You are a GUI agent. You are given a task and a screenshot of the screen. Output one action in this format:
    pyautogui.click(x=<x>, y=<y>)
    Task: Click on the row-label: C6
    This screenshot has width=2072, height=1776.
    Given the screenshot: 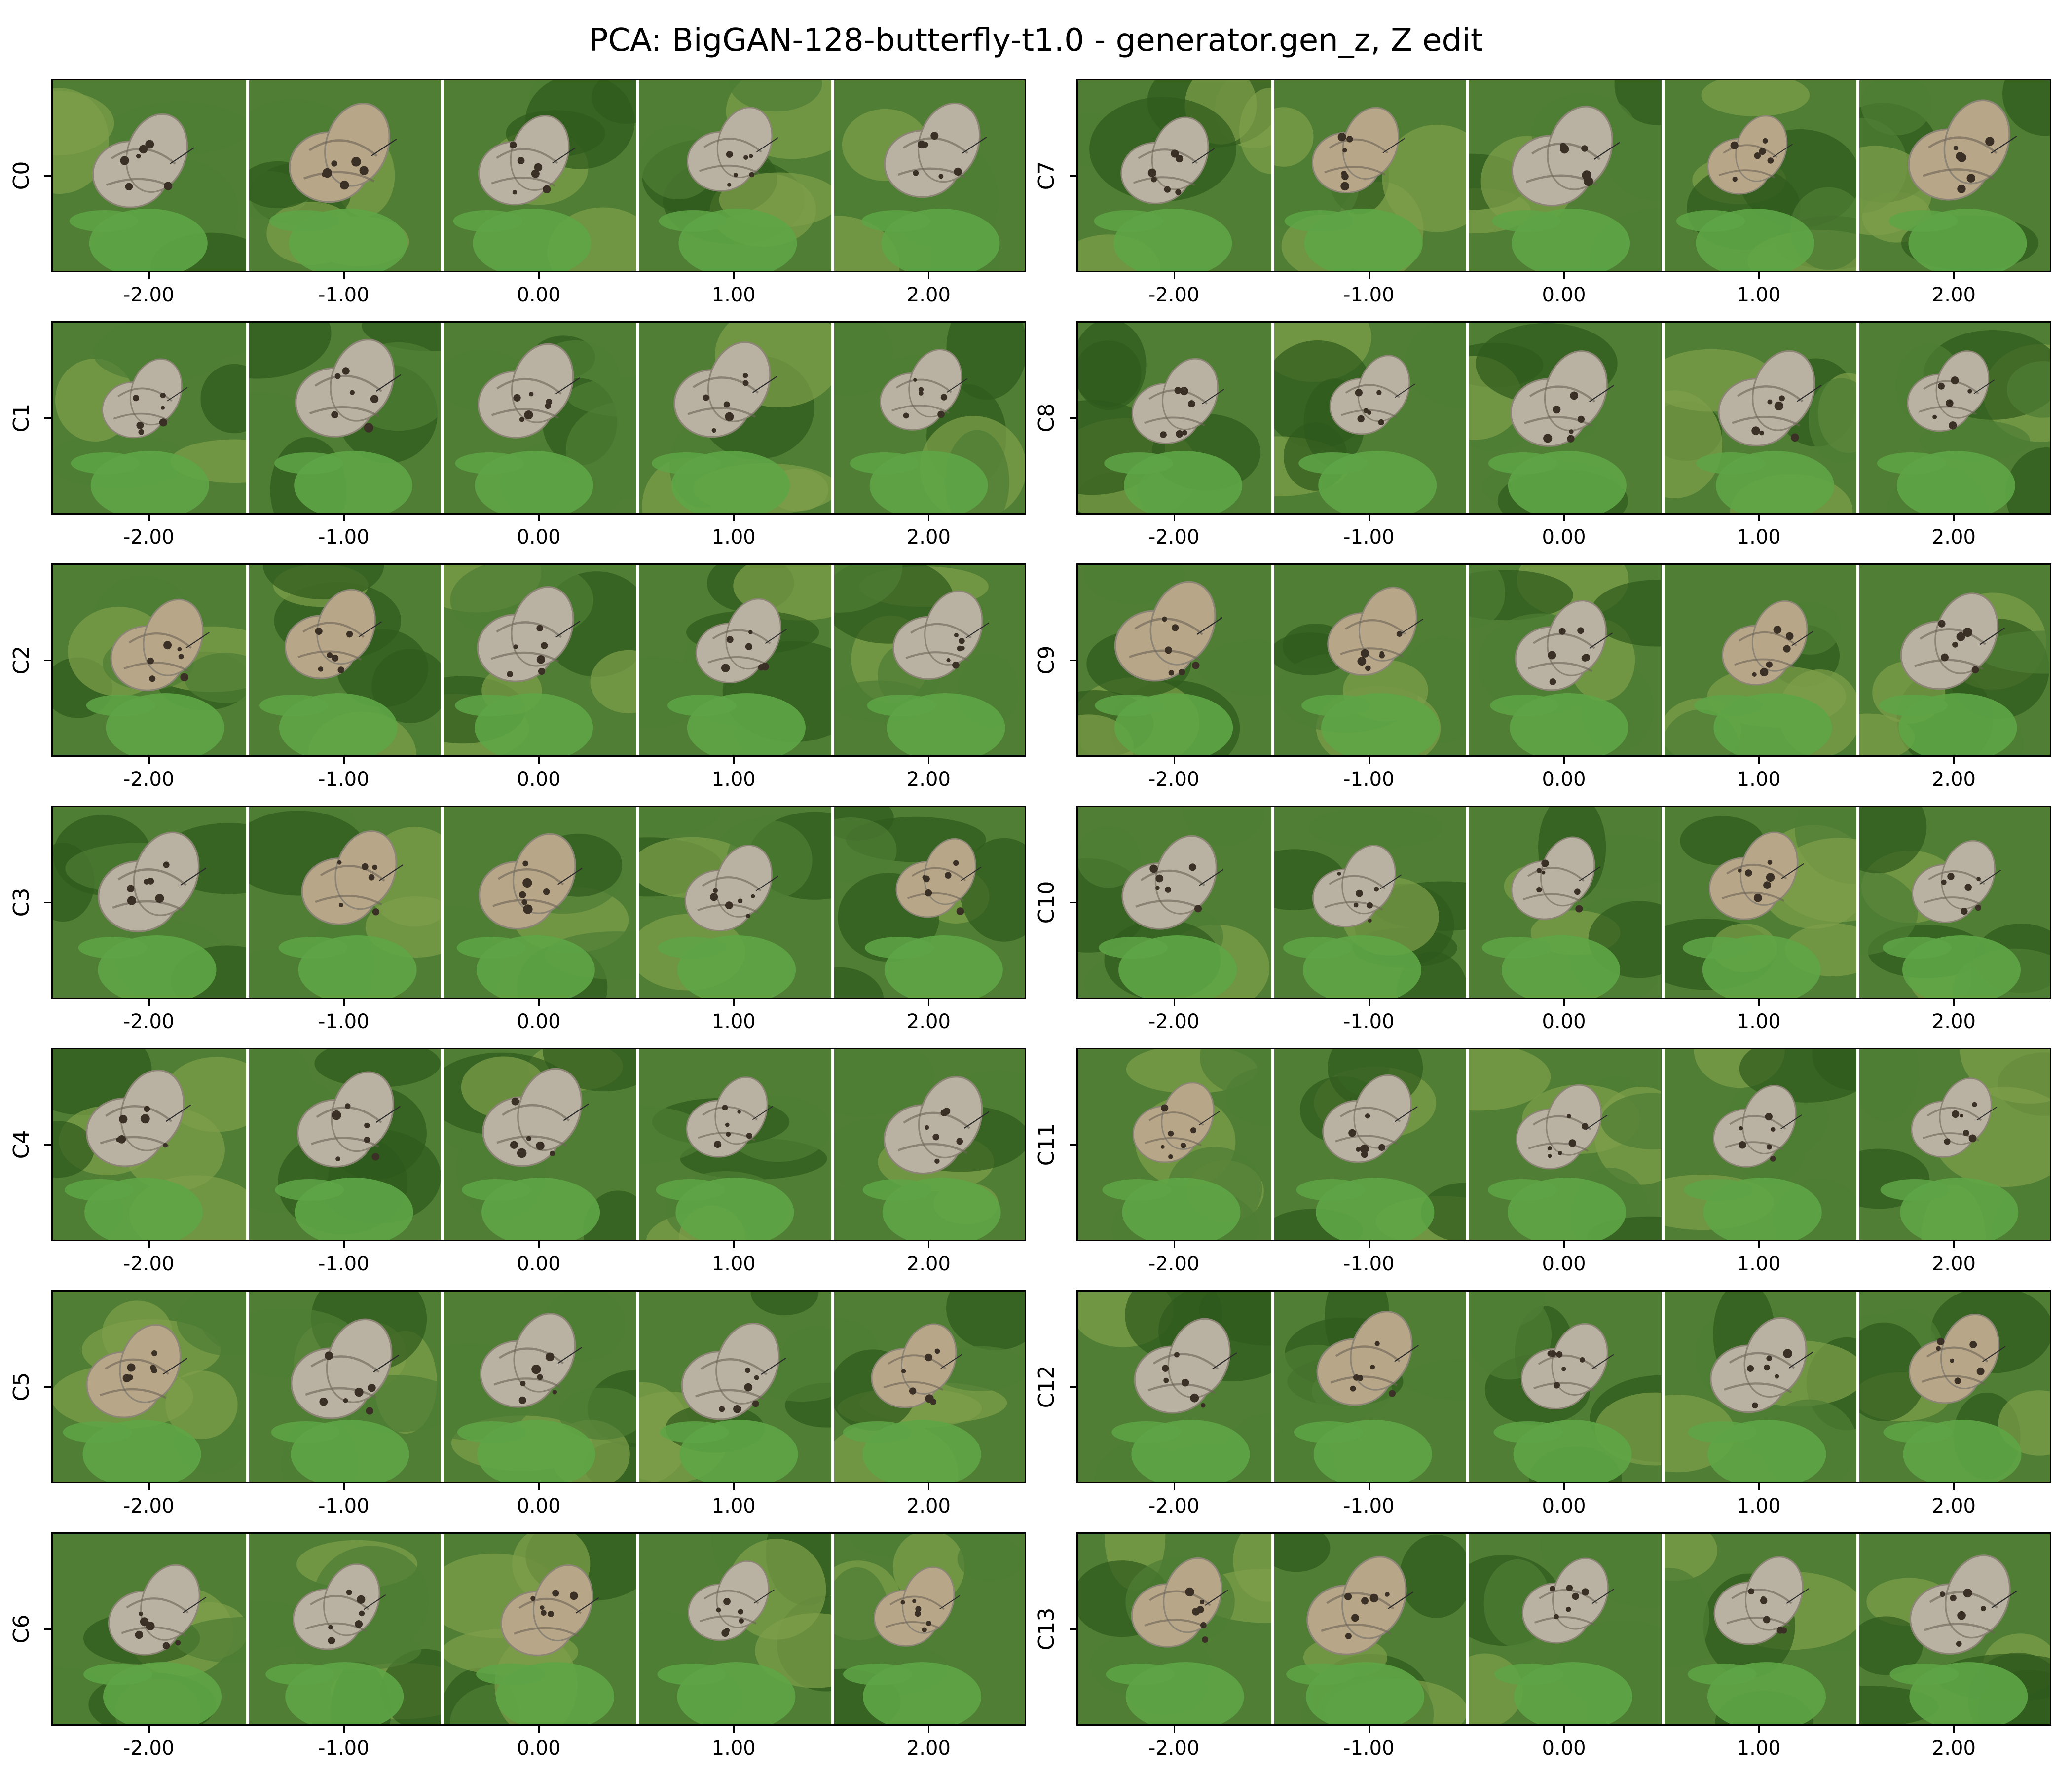 What is the action you would take?
    pyautogui.click(x=22, y=1629)
    